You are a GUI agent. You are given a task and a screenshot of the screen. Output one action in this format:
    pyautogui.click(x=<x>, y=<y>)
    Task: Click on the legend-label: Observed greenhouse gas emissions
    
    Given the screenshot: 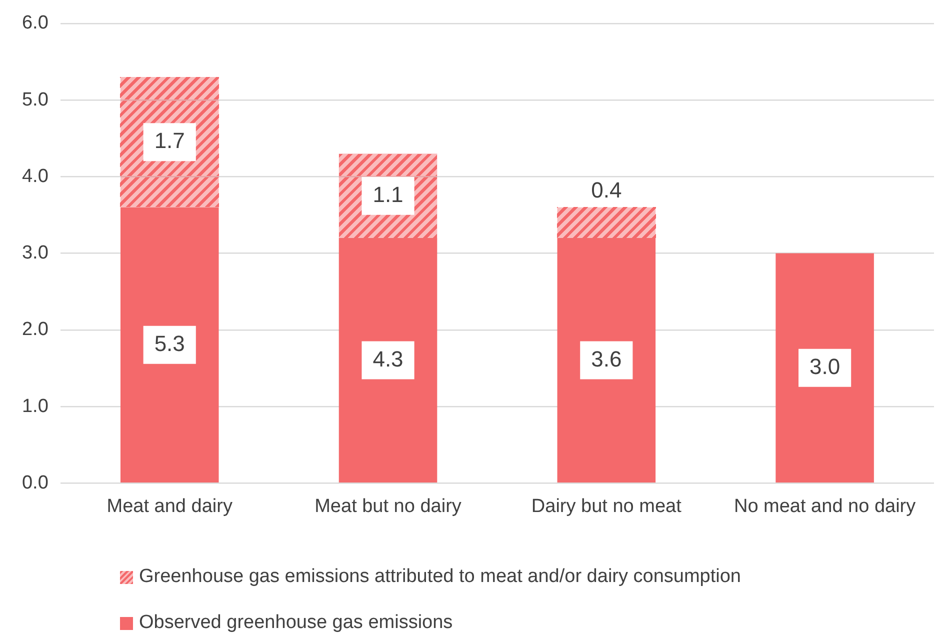 What is the action you would take?
    pyautogui.click(x=296, y=623)
    